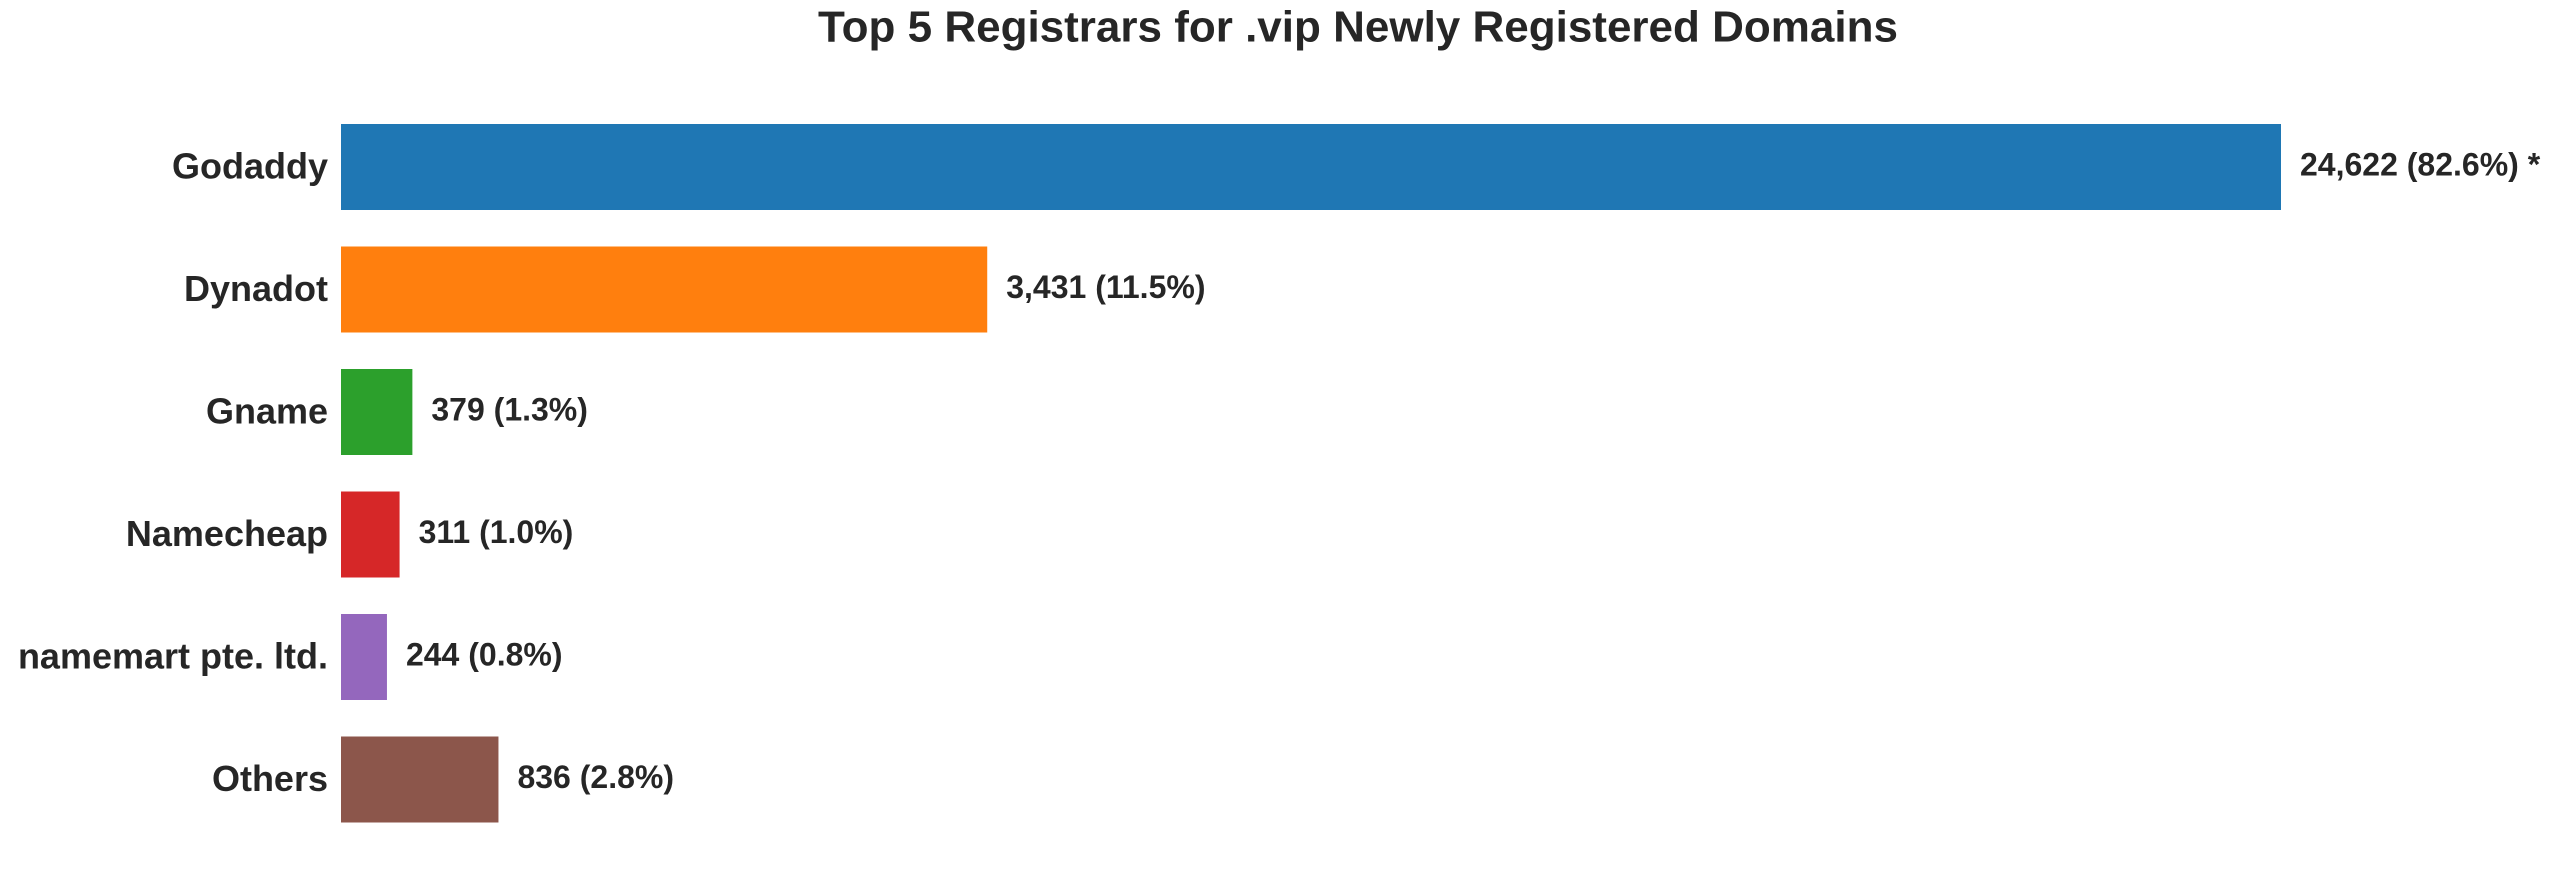  What do you see at coordinates (267, 411) in the screenshot?
I see `y-tick-label: Gname` at bounding box center [267, 411].